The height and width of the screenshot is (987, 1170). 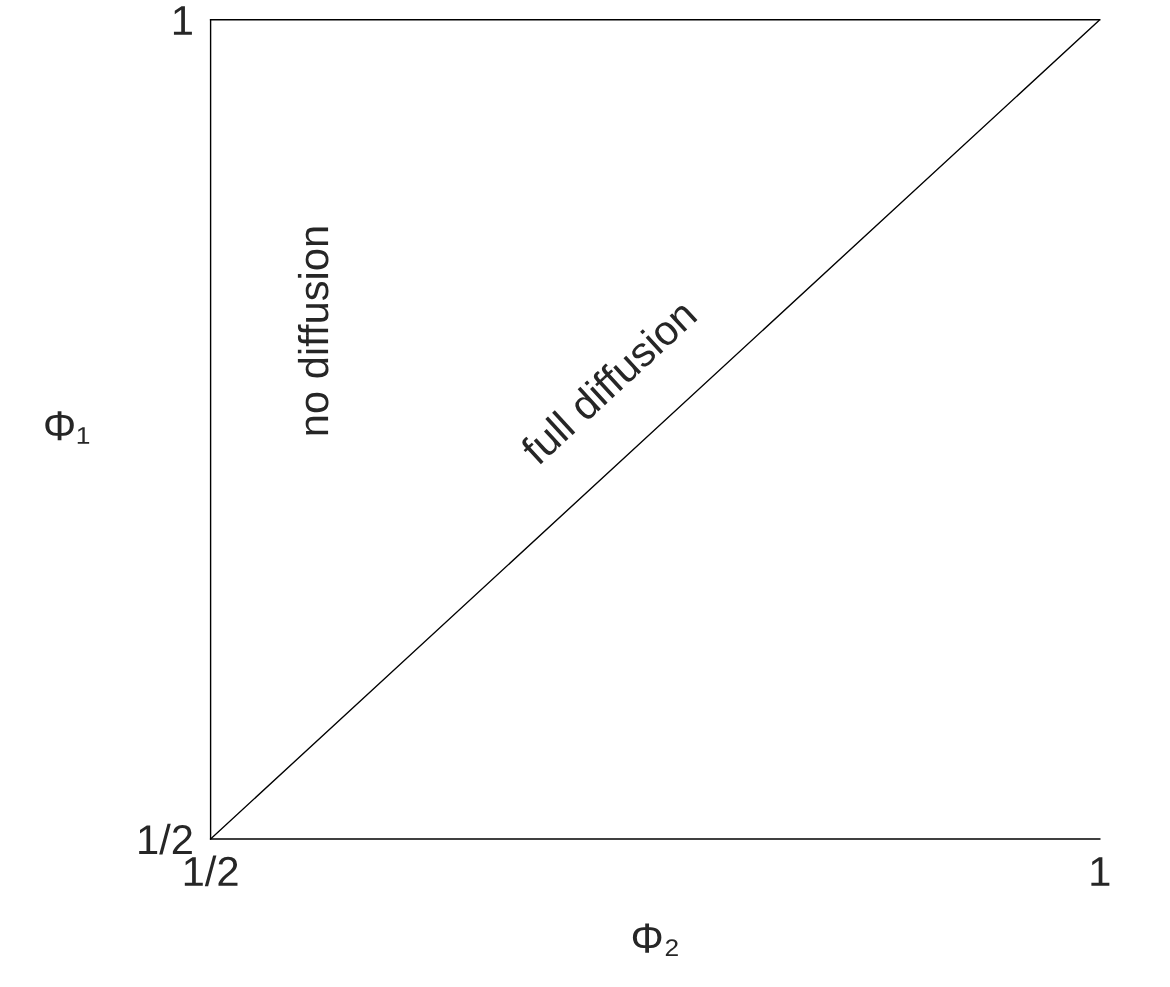 I want to click on y-axis-title: Φ₁, so click(x=67, y=427).